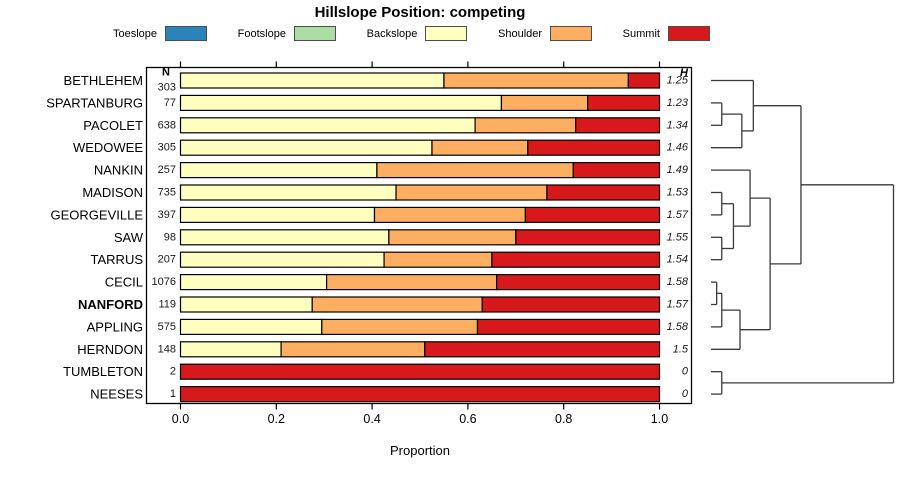 The height and width of the screenshot is (480, 900). I want to click on h-value: 1.55, so click(678, 237).